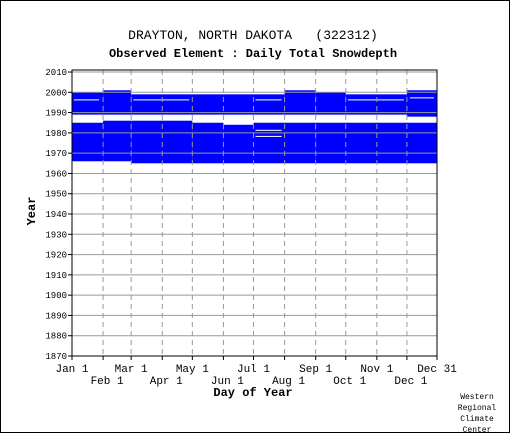 The image size is (510, 434). Describe the element at coordinates (477, 397) in the screenshot. I see `credit-line-1: Western` at that location.